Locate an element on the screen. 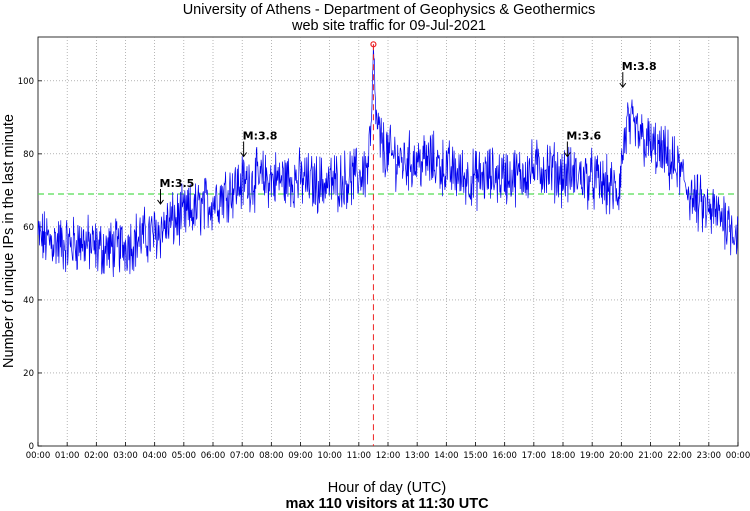  x-tick-label: 04:00 is located at coordinates (154, 456).